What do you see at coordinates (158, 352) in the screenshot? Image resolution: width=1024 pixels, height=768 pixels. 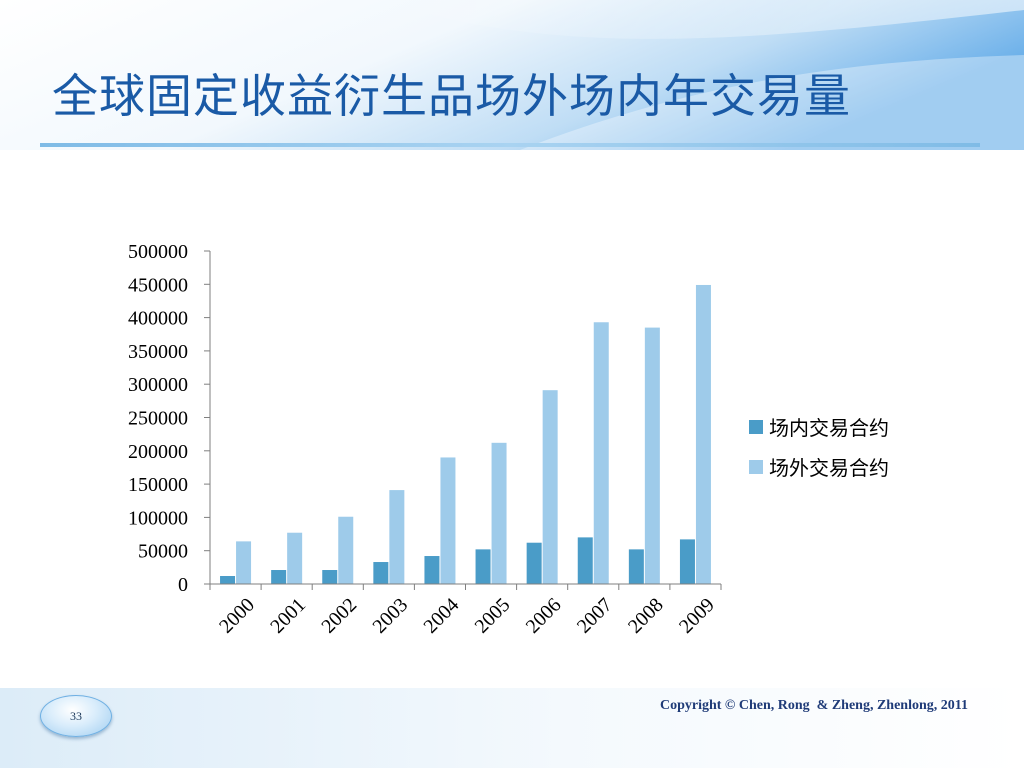 I see `y-tick-label: 350000` at bounding box center [158, 352].